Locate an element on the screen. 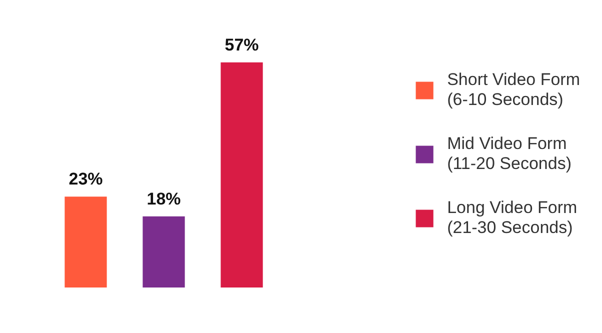 The image size is (602, 333). data-label: 57% is located at coordinates (241, 44).